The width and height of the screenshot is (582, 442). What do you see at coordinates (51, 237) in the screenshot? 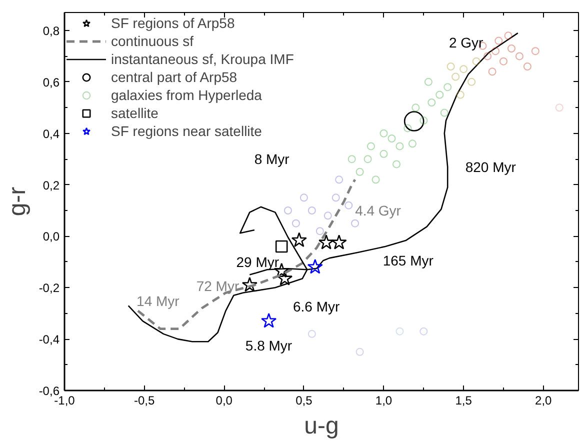
I see `y-tick-label: 0,0` at bounding box center [51, 237].